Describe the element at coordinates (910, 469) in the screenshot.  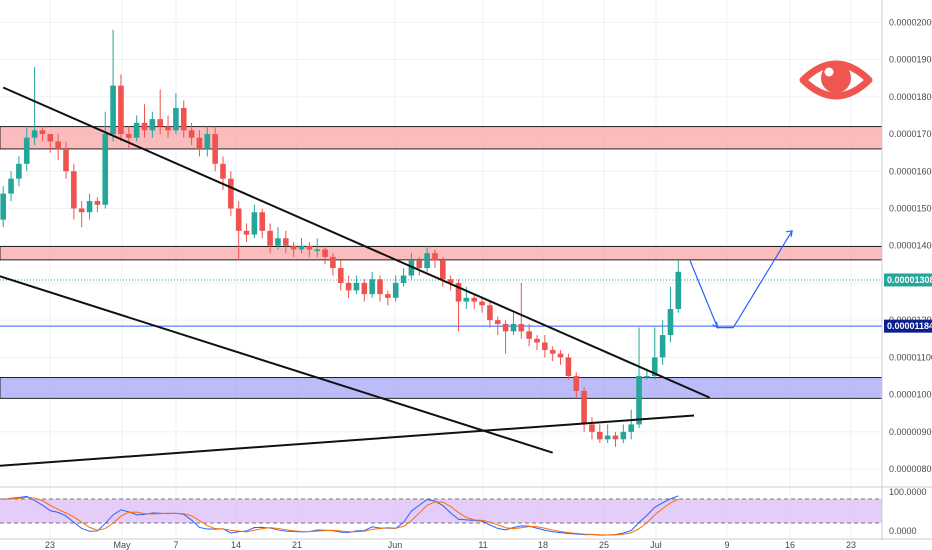
I see `price-tick-label: 0.00000800` at that location.